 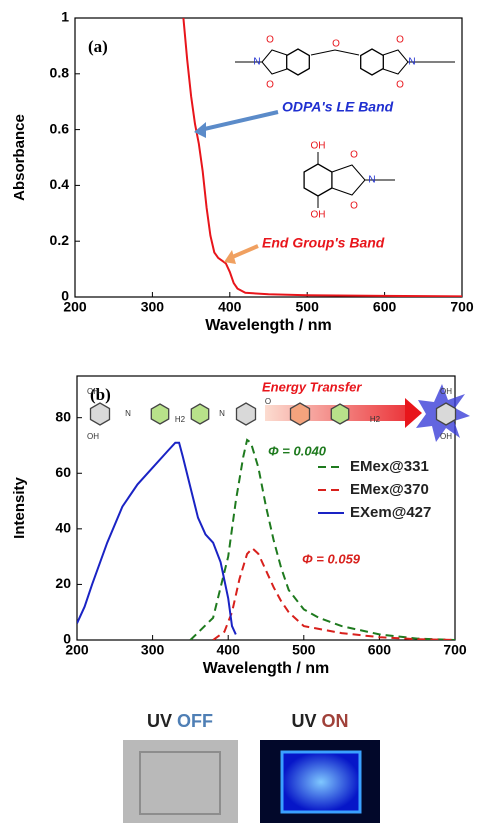 I want to click on arrow-le, so click(x=239, y=121).